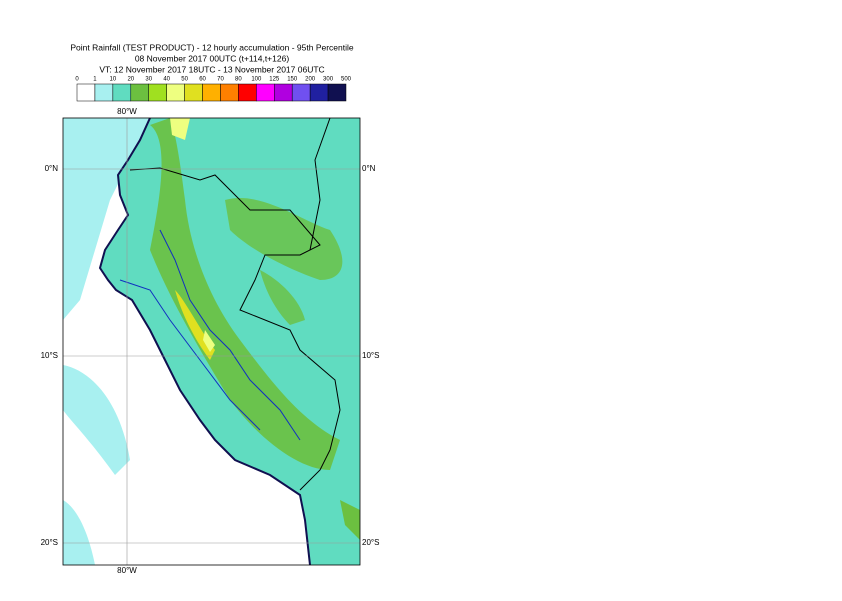 This screenshot has width=842, height=601. What do you see at coordinates (148, 80) in the screenshot?
I see `legend-label: 30` at bounding box center [148, 80].